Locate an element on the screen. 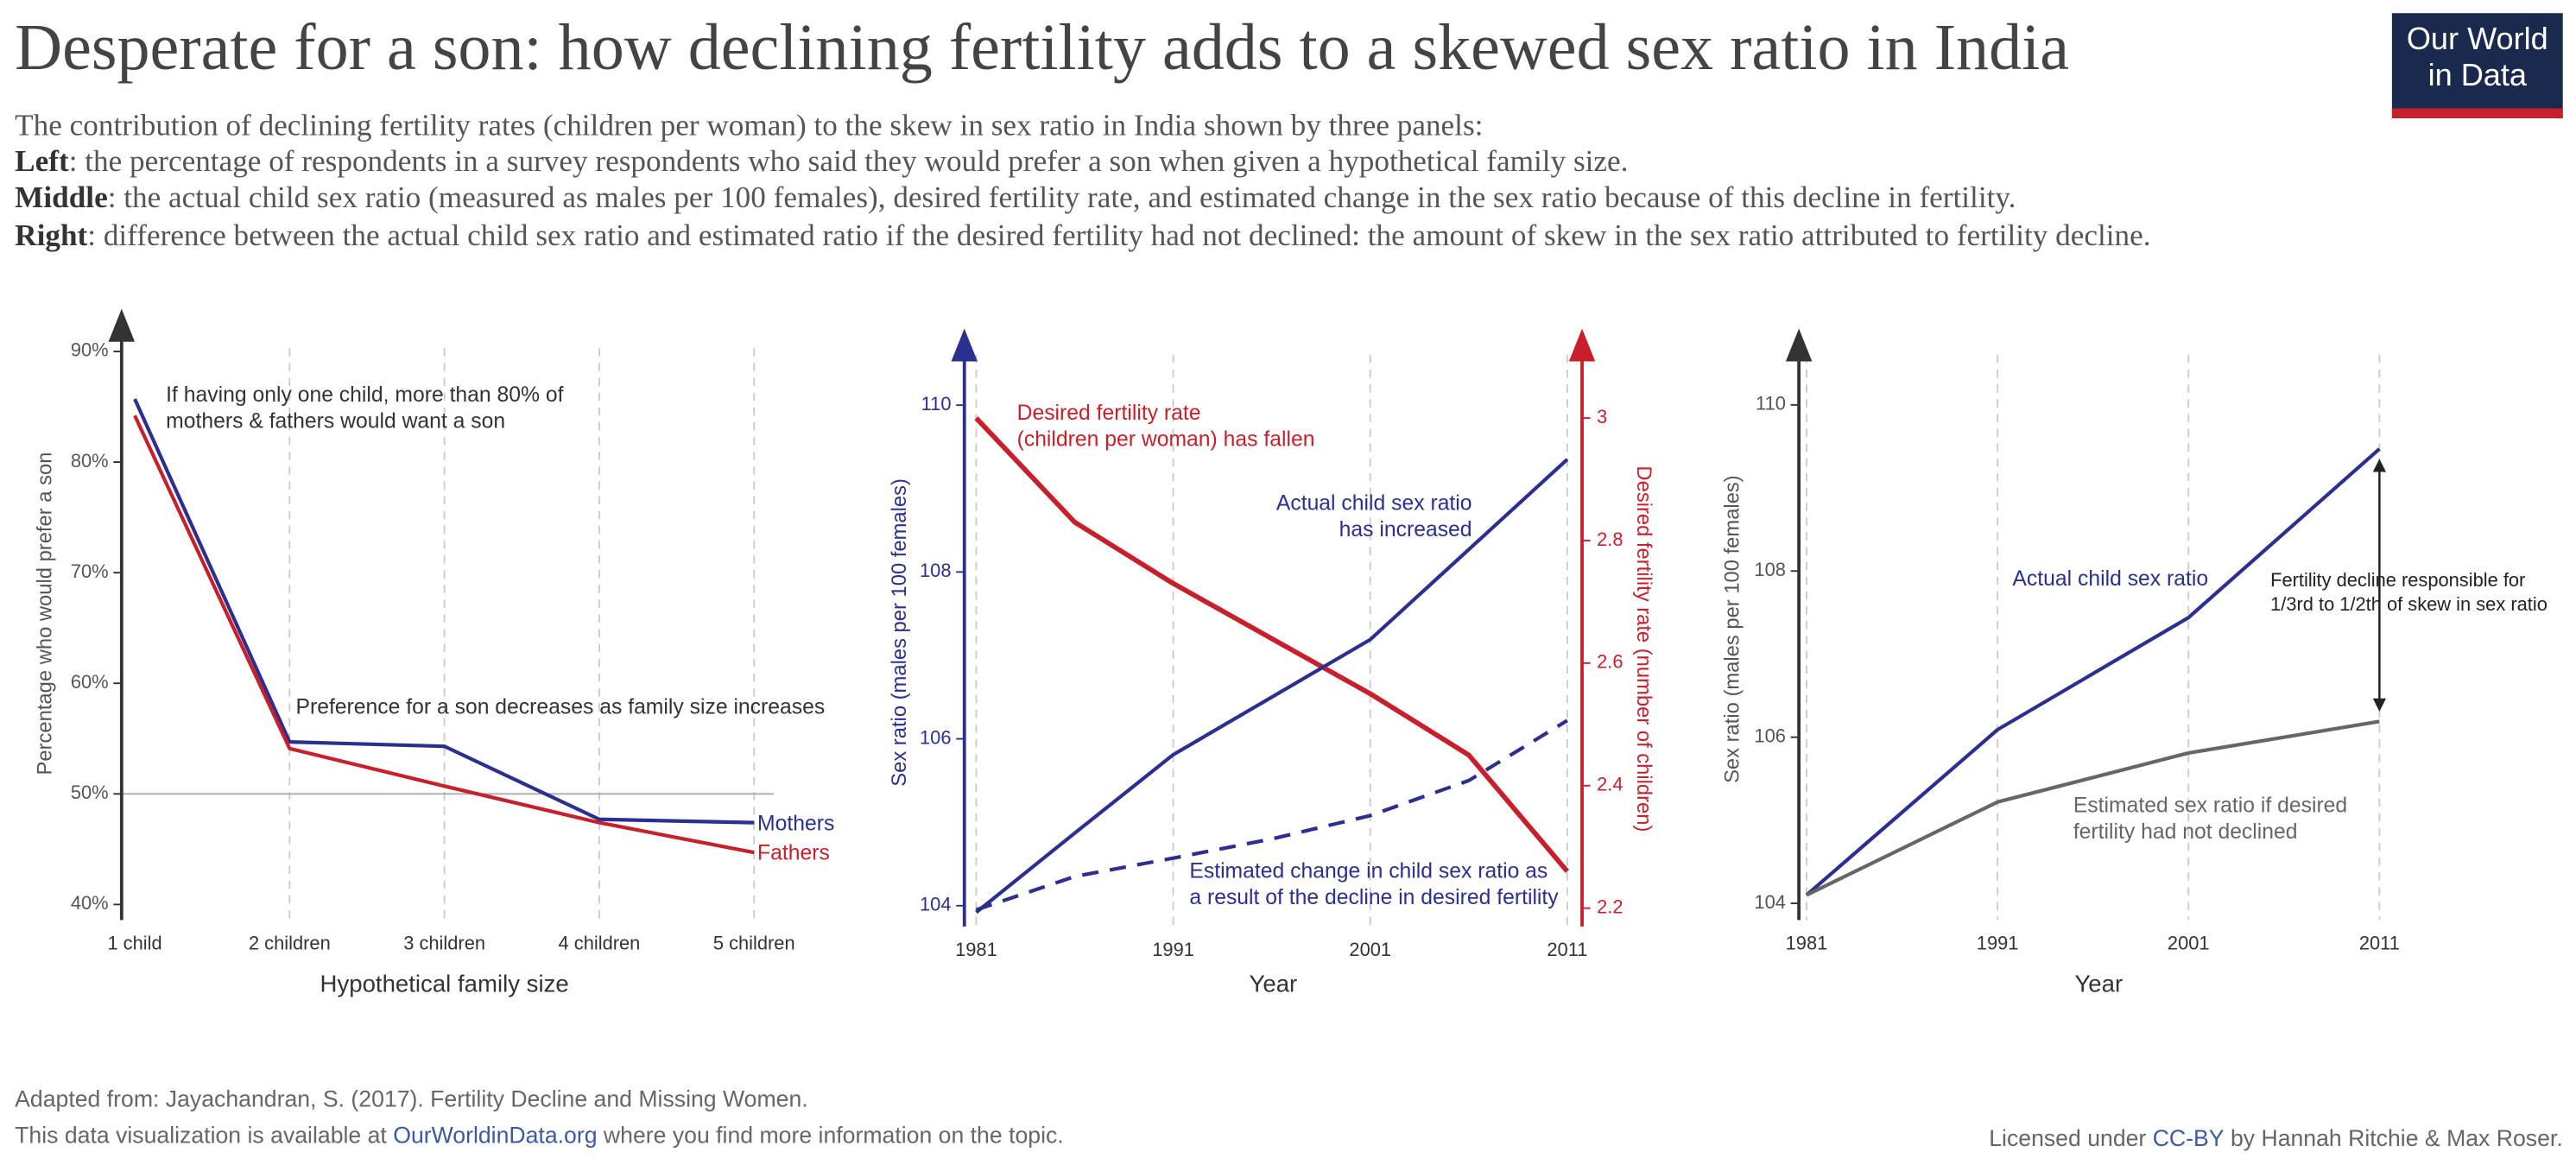 This screenshot has width=2576, height=1171. license-text: Licensed under is located at coordinates (2070, 1138).